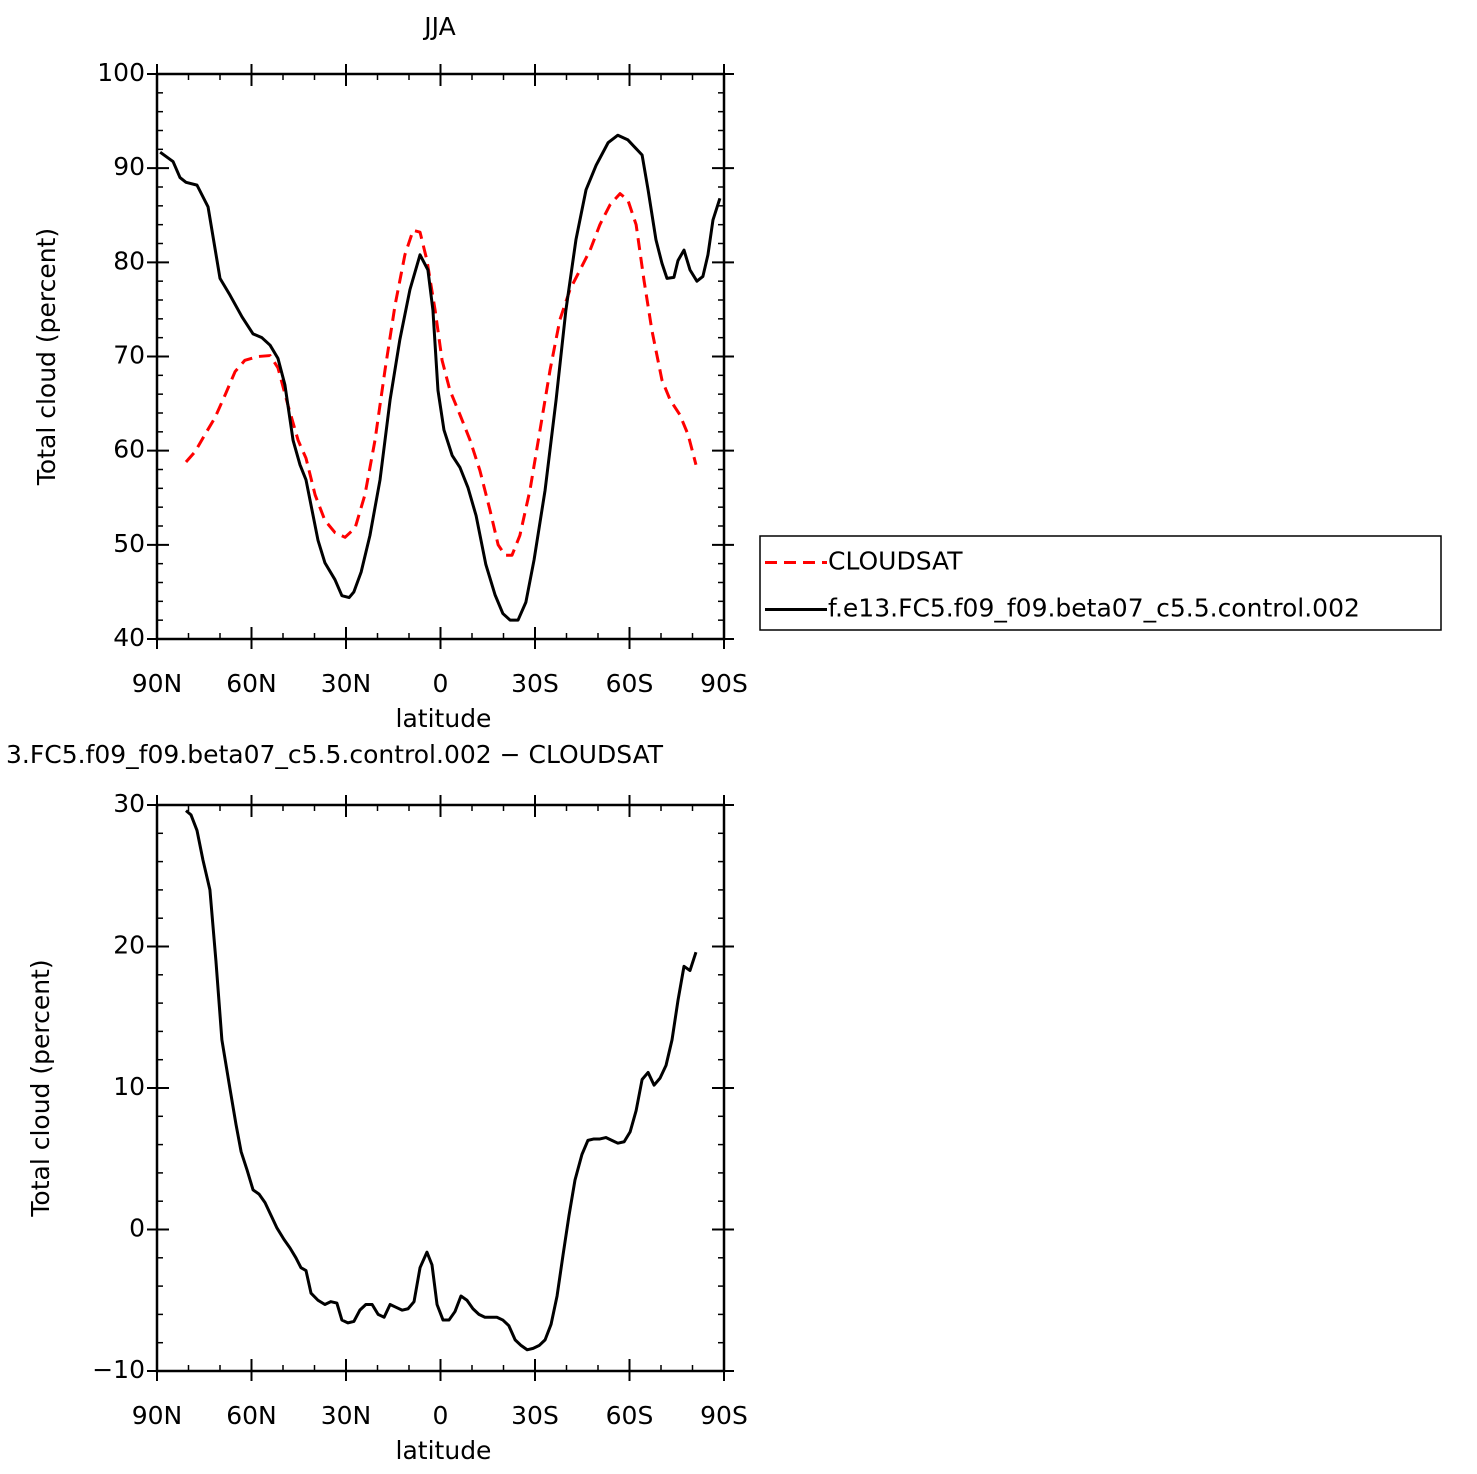 The image size is (1477, 1474). What do you see at coordinates (129, 1086) in the screenshot?
I see `y-tick-label: 10` at bounding box center [129, 1086].